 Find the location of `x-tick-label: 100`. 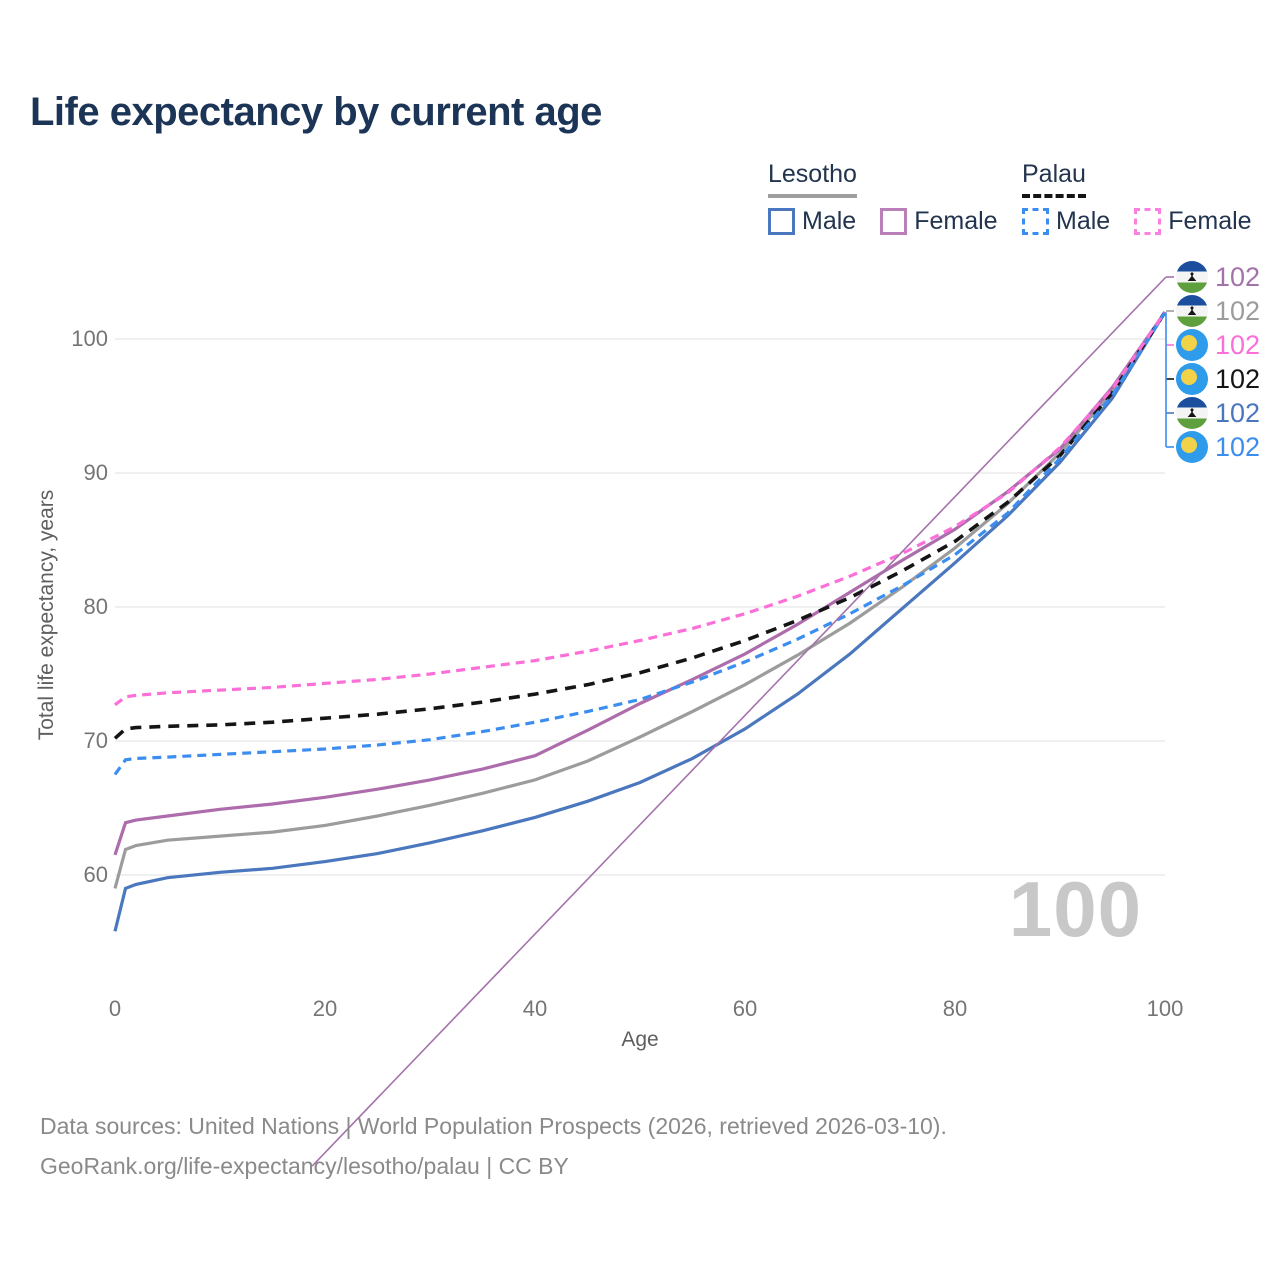

x-tick-label: 100 is located at coordinates (1165, 1008).